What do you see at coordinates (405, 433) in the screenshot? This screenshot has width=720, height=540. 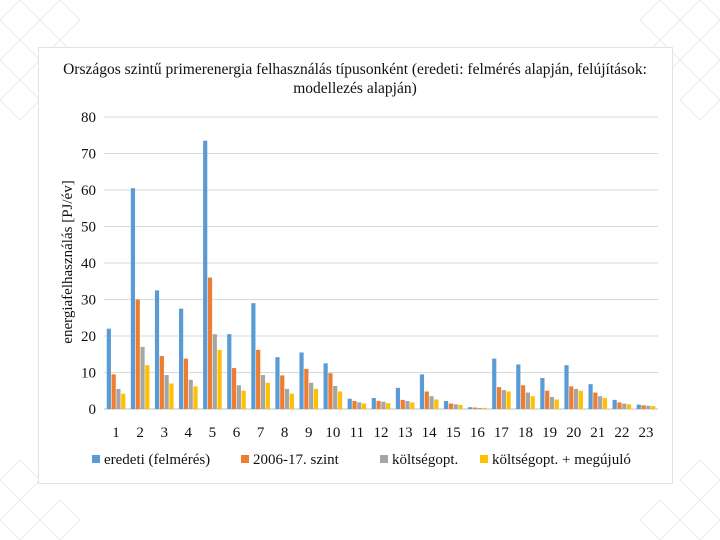 I see `x-tick-label: 13` at bounding box center [405, 433].